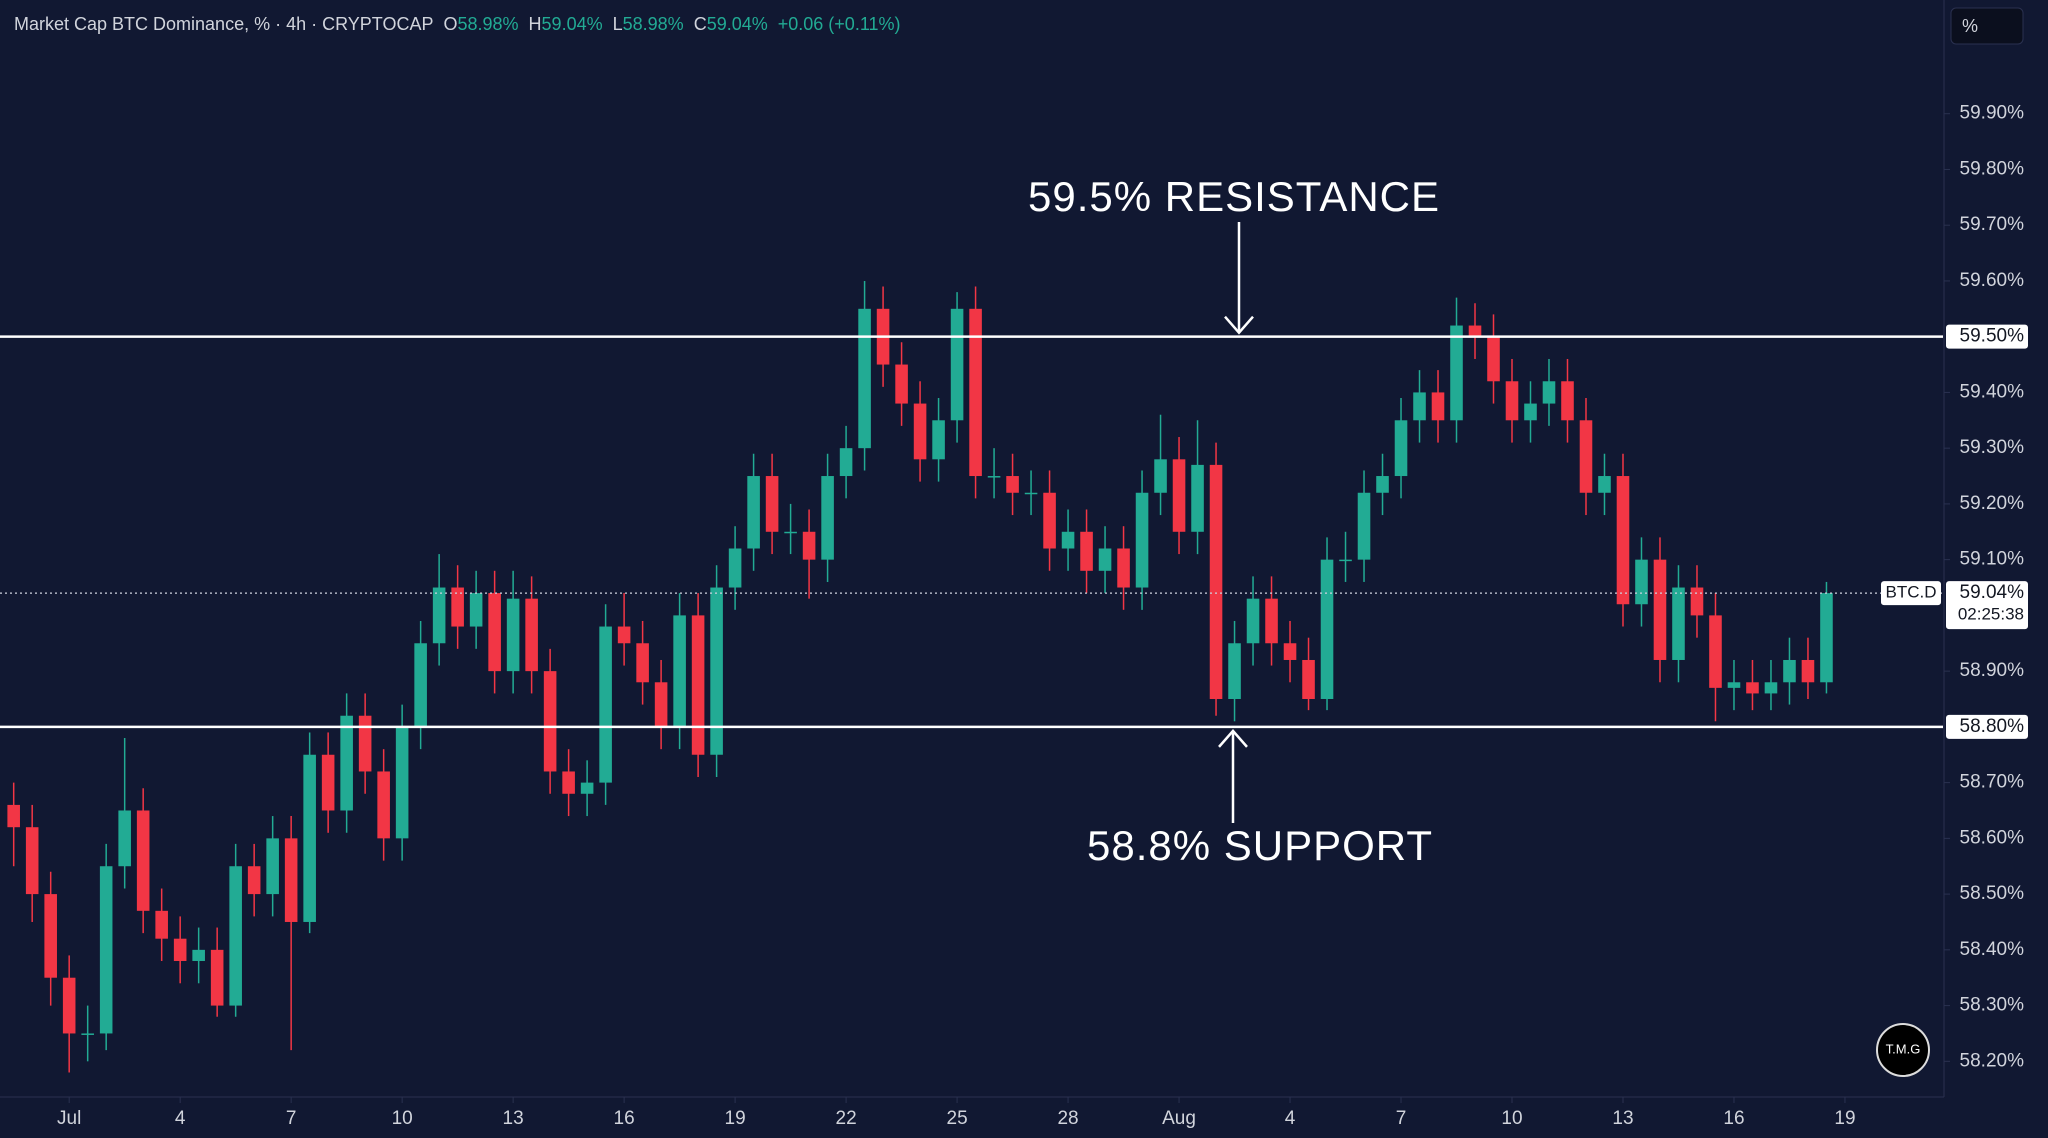 This screenshot has height=1138, width=2048. What do you see at coordinates (957, 1118) in the screenshot?
I see `x-tick-label: 25` at bounding box center [957, 1118].